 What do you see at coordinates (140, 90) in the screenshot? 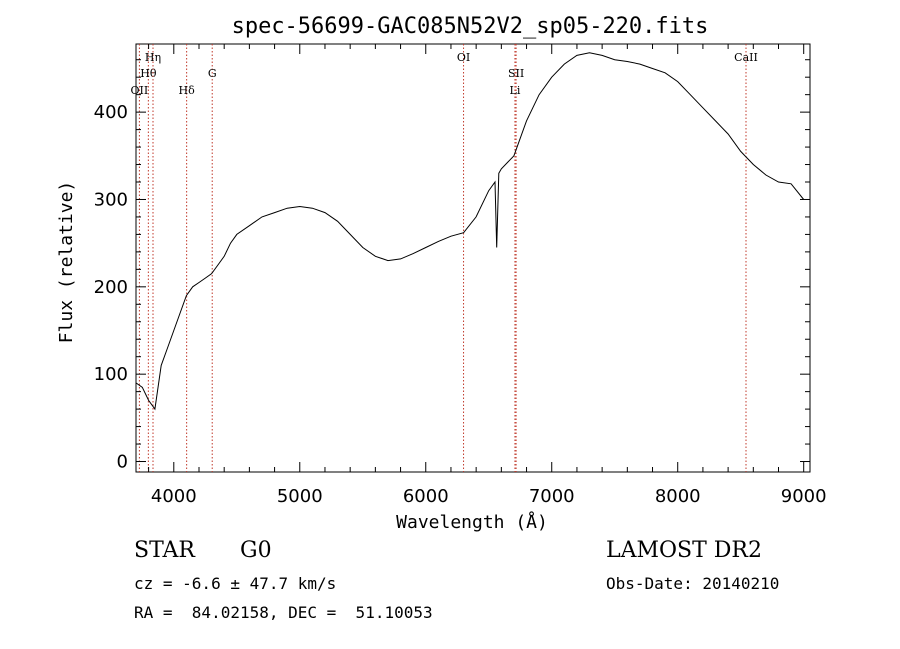
I see `line-marker-label: OII` at bounding box center [140, 90].